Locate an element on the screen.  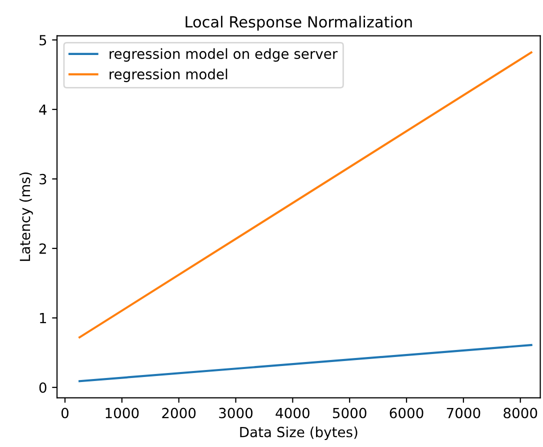
y-tick-label: 5 is located at coordinates (43, 40).